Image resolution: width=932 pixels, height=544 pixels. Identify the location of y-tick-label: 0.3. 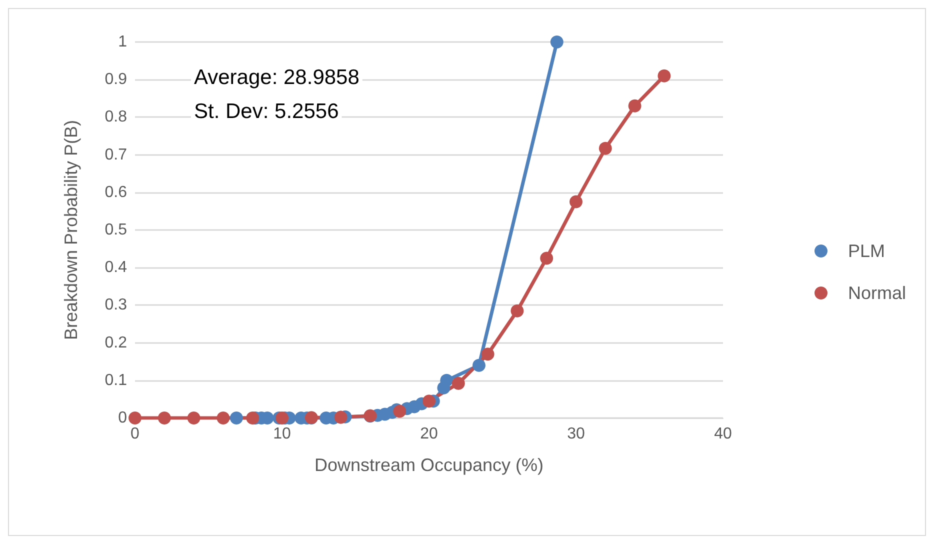
(116, 305).